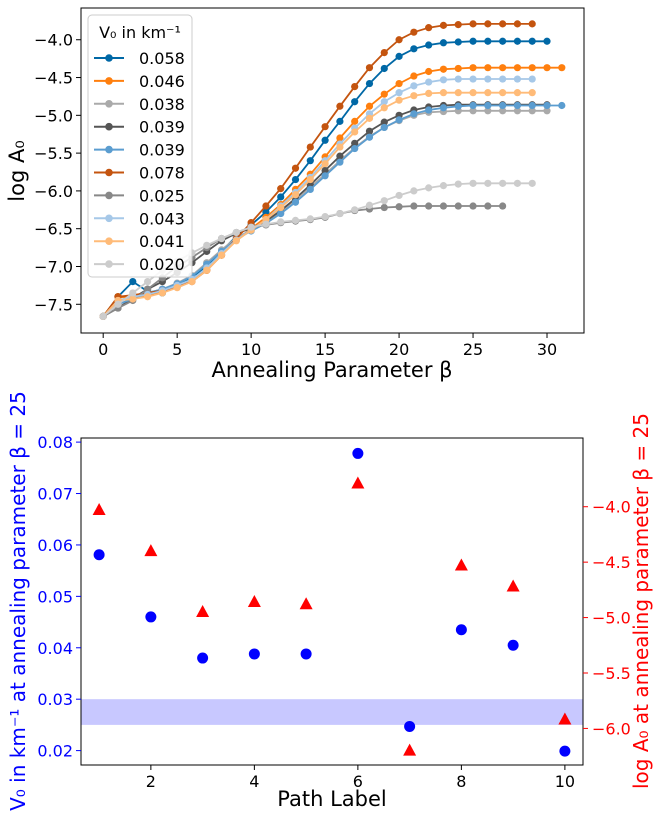 This screenshot has height=817, width=662. I want to click on right-y-tick-label: −5.0, so click(611, 618).